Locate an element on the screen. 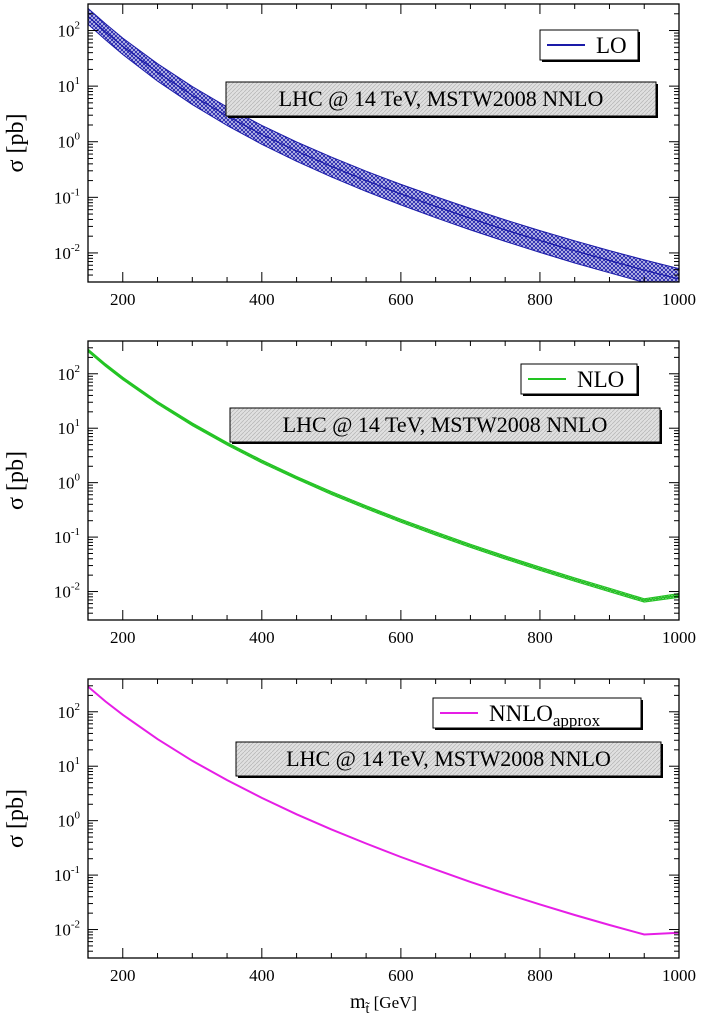 Image resolution: width=704 pixels, height=1016 pixels. legend: NLO is located at coordinates (579, 379).